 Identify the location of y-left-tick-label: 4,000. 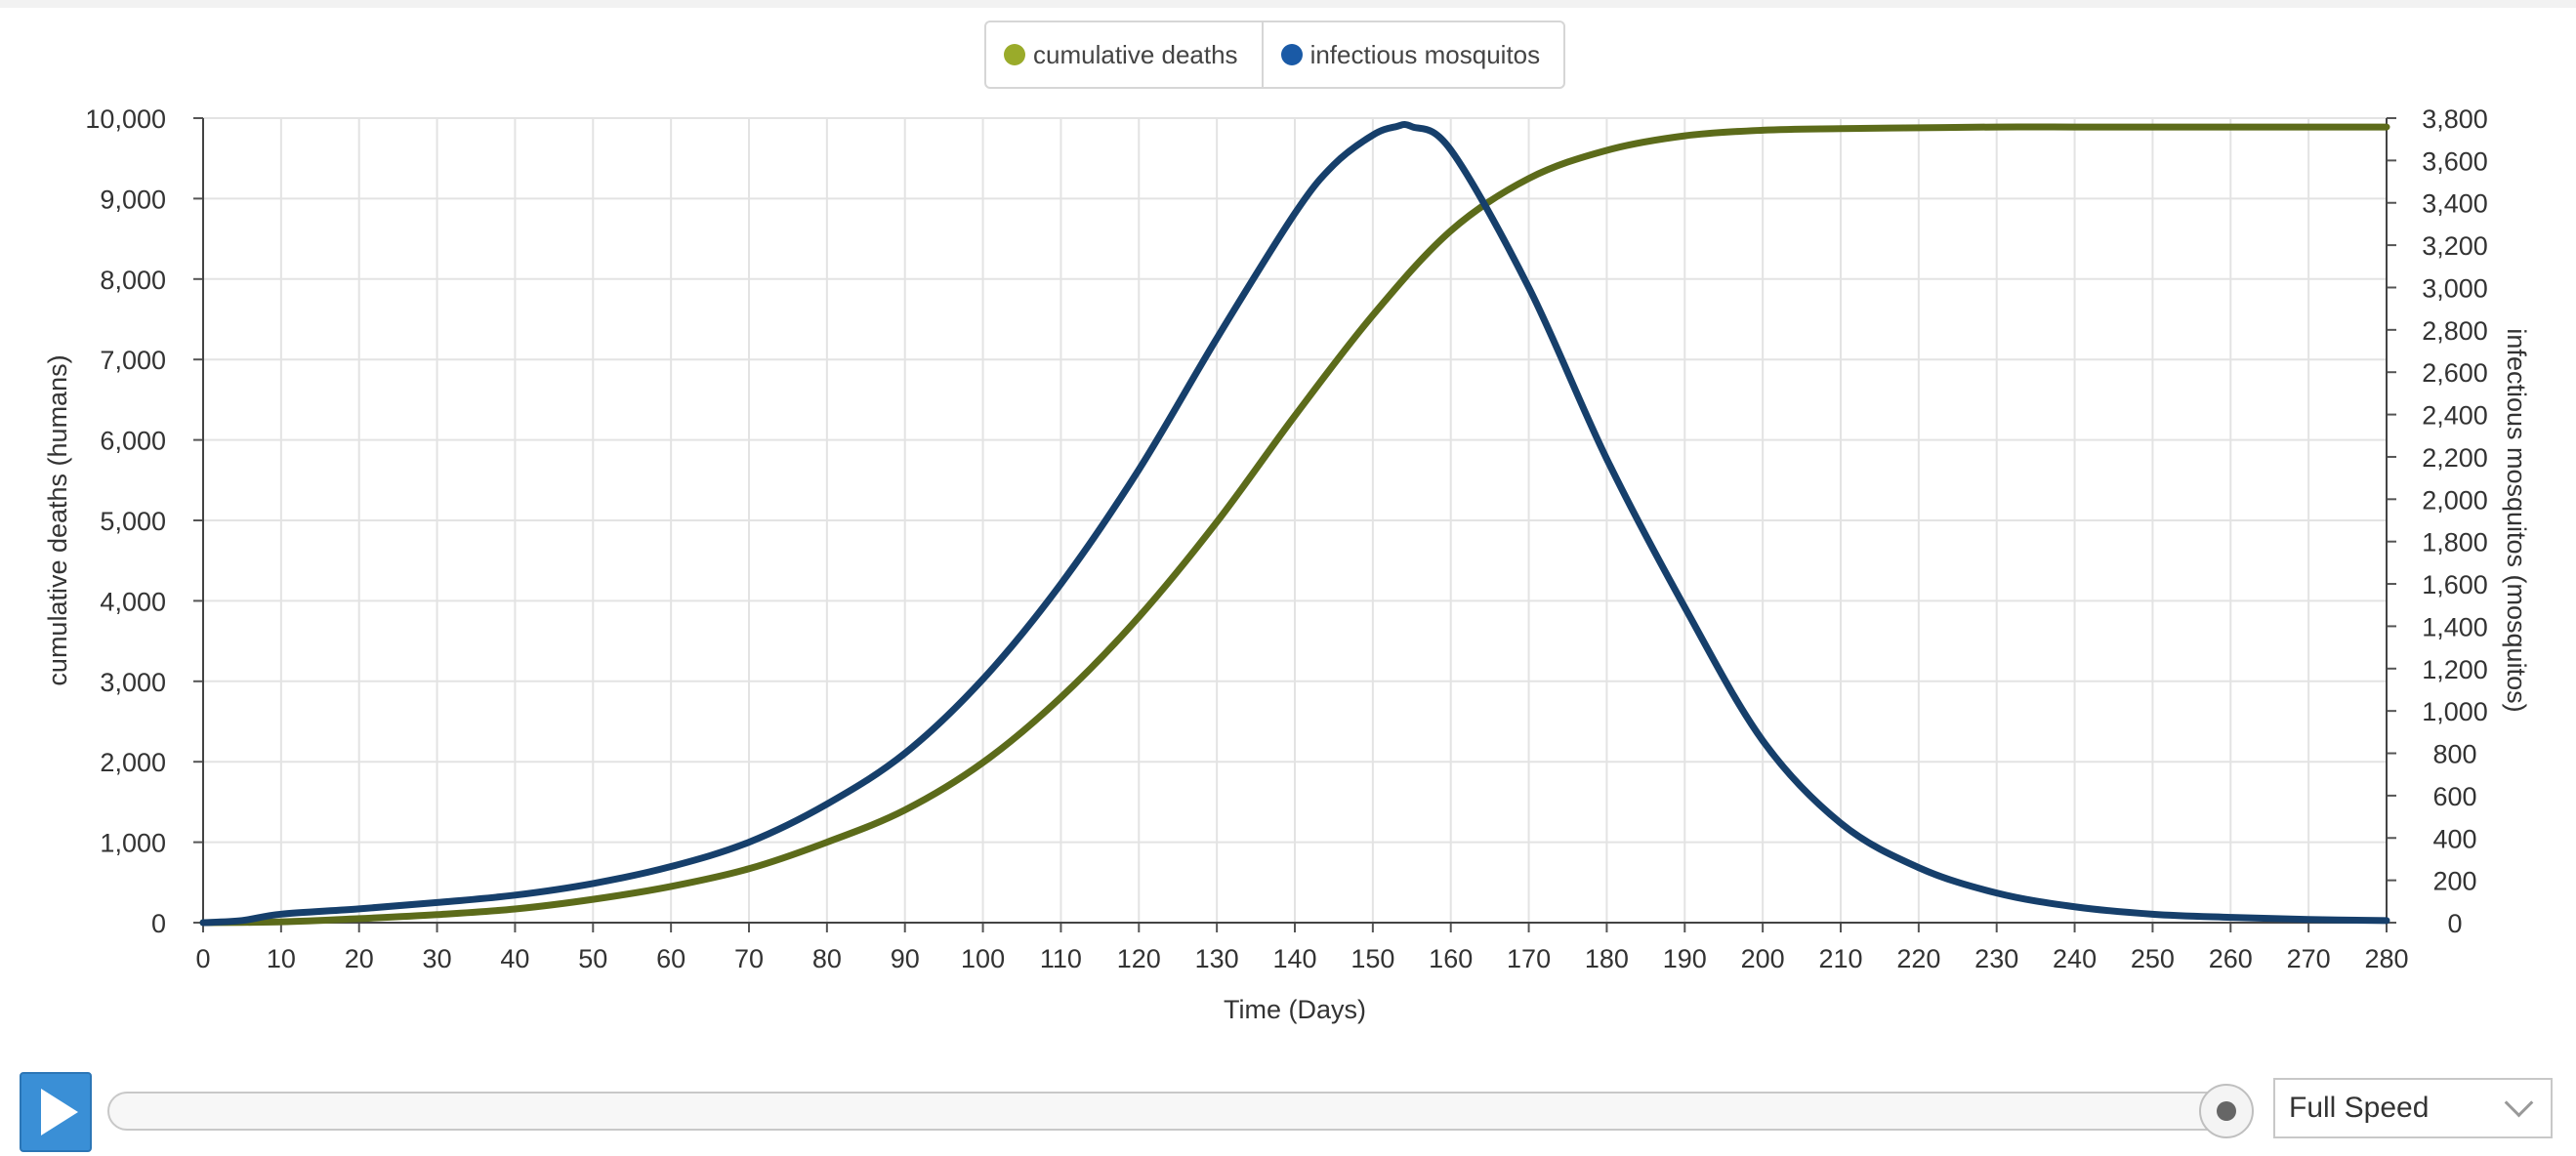
(133, 601).